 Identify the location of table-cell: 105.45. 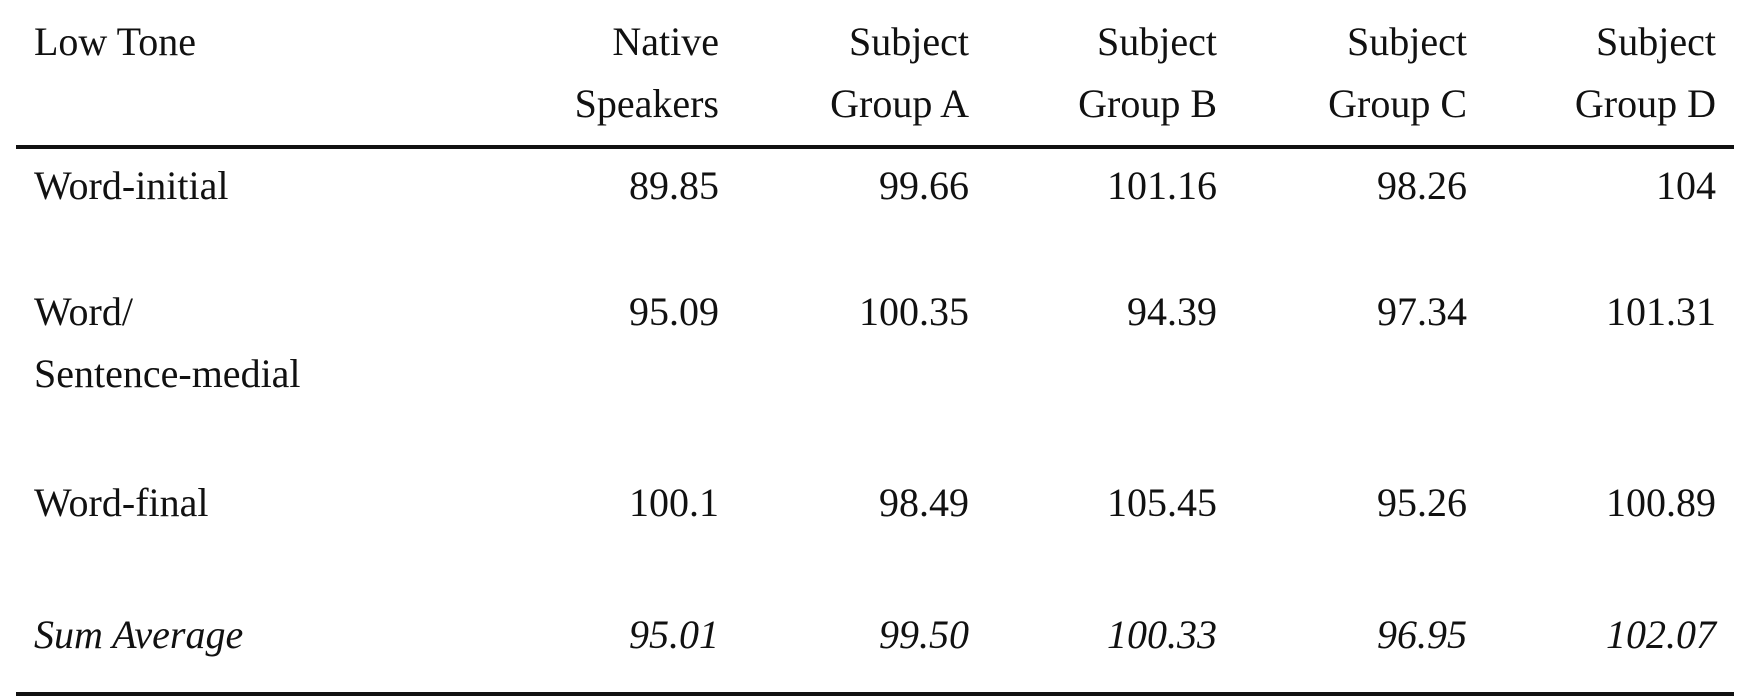
(1162, 502).